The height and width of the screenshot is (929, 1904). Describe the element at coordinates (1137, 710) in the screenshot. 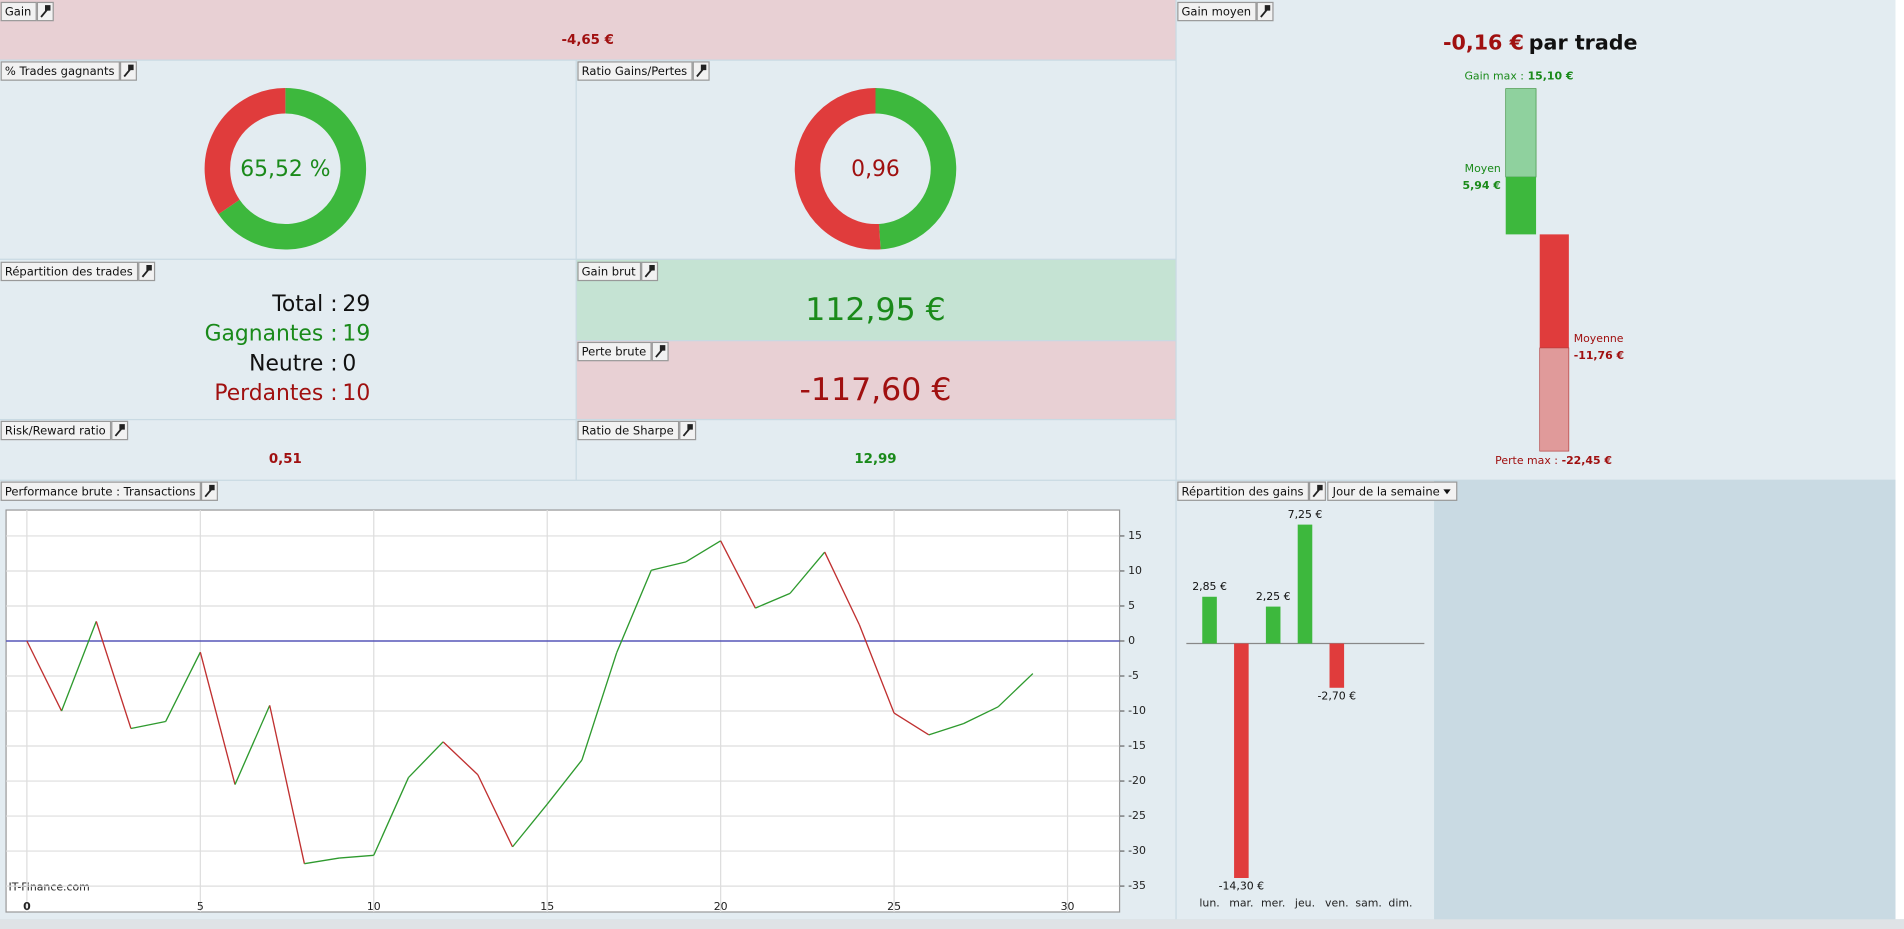

I see `y-tick-label: -10` at that location.